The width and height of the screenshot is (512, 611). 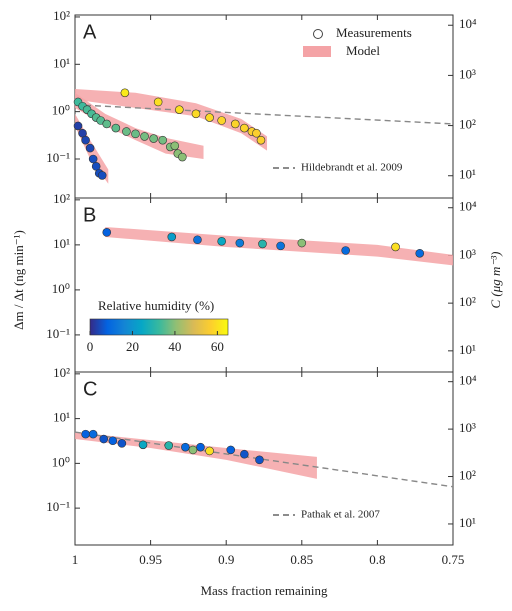 What do you see at coordinates (301, 559) in the screenshot?
I see `x-tick-label: 0.85` at bounding box center [301, 559].